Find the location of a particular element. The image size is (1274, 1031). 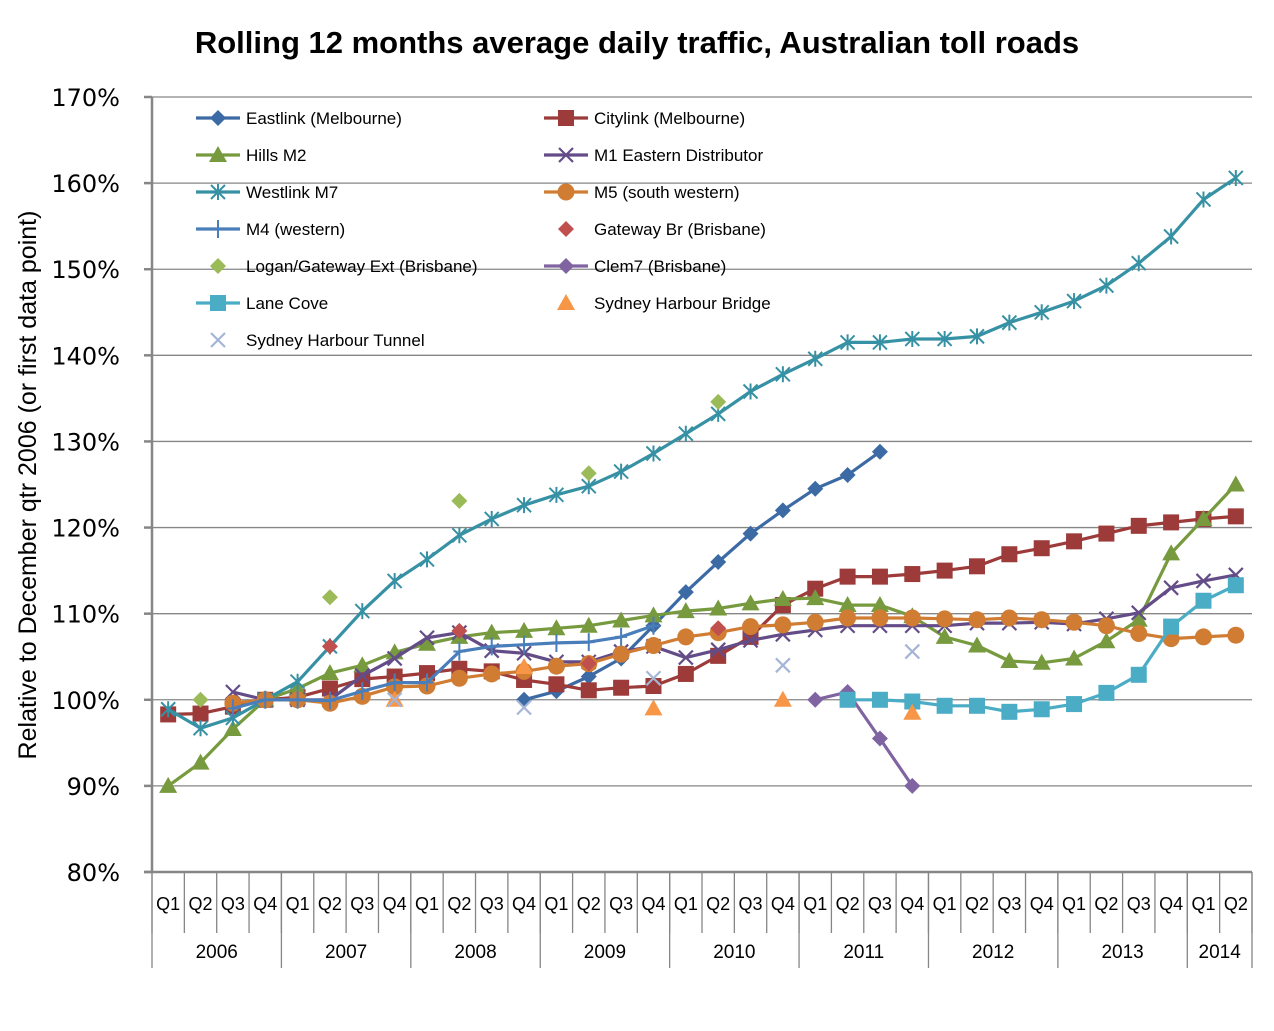

legend-item: Lane Cove is located at coordinates (262, 303).